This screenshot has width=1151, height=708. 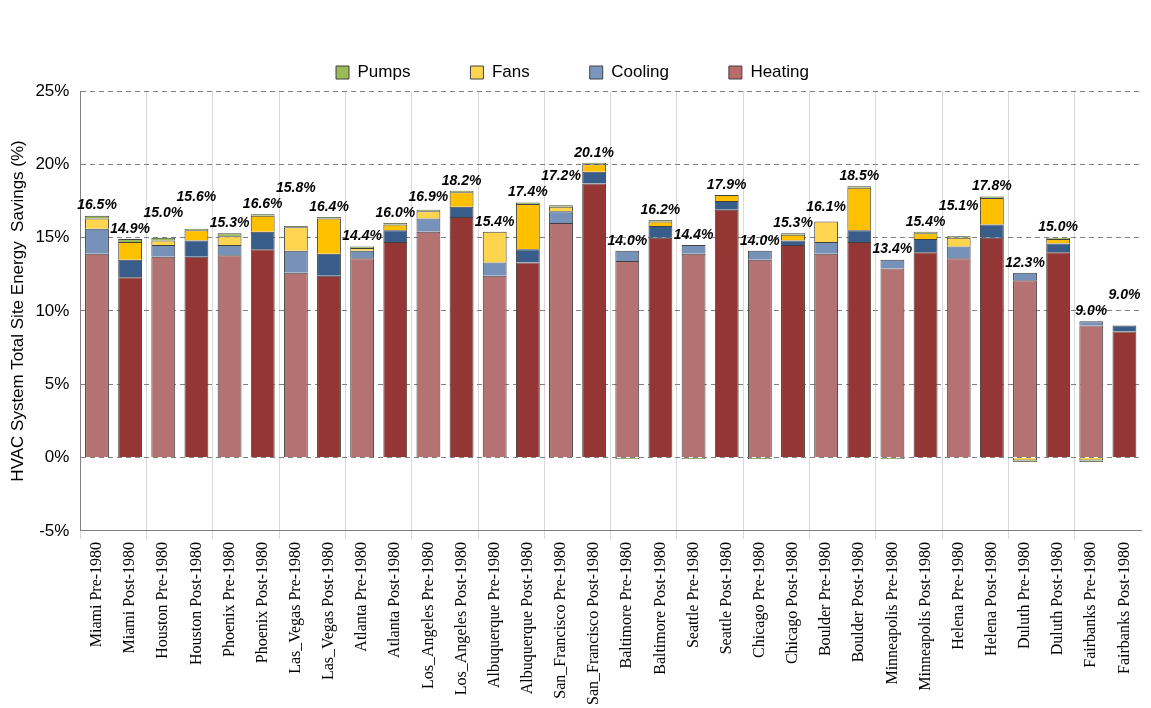 I want to click on total-label: 12.3%, so click(x=1025, y=261).